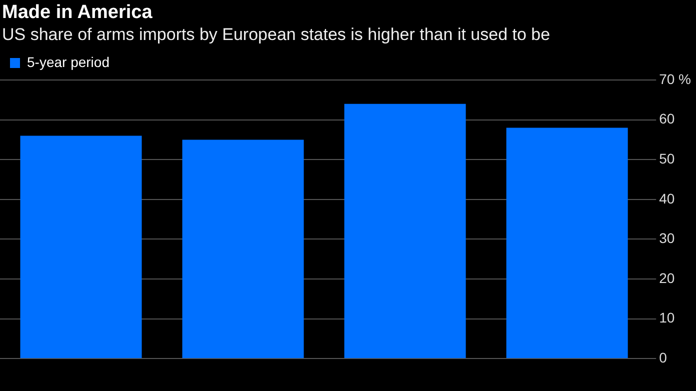  Describe the element at coordinates (68, 62) in the screenshot. I see `legend-label: 5-year period` at that location.